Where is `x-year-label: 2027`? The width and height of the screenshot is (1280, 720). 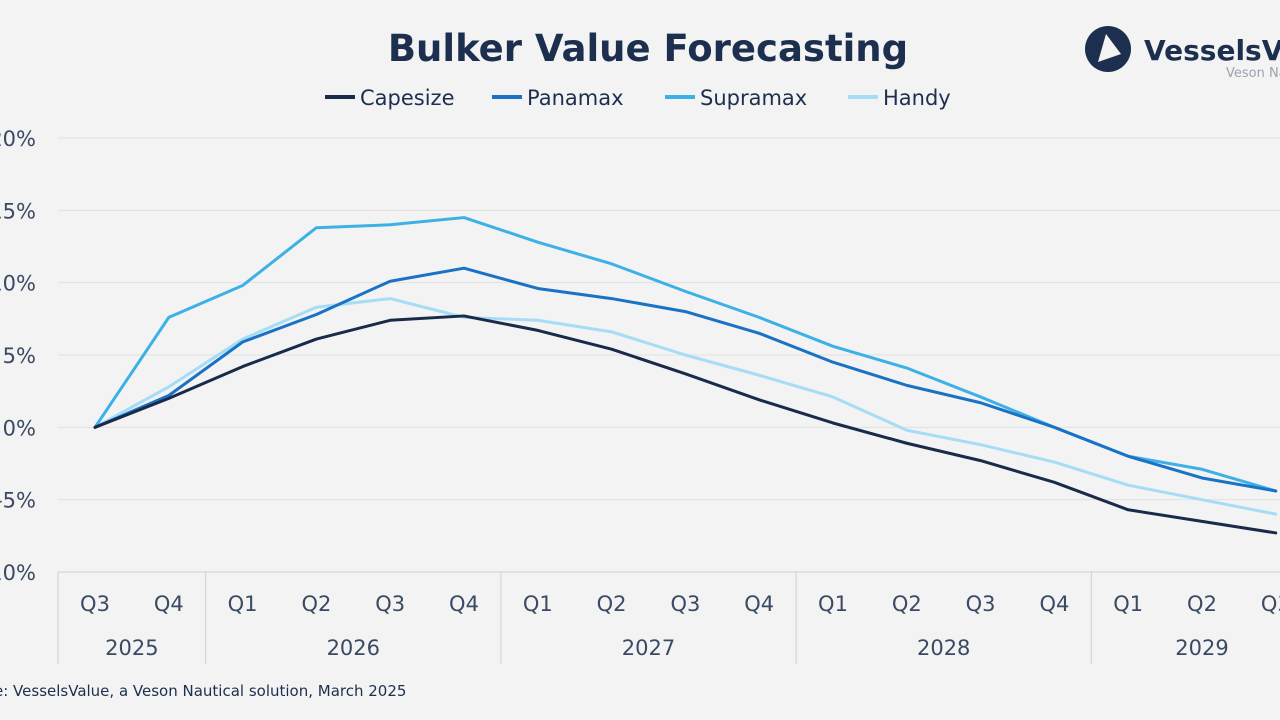 x-year-label: 2027 is located at coordinates (648, 648).